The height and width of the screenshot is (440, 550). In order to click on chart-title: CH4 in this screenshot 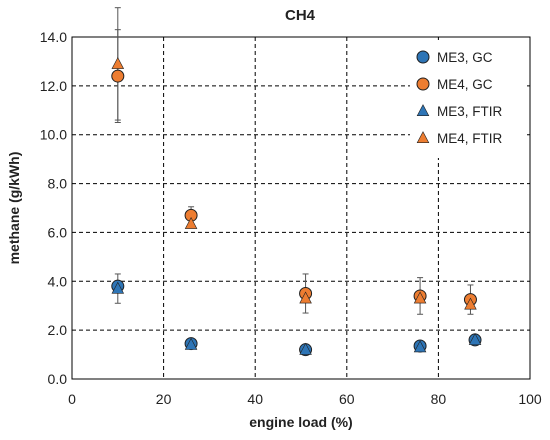, I will do `click(300, 15)`.